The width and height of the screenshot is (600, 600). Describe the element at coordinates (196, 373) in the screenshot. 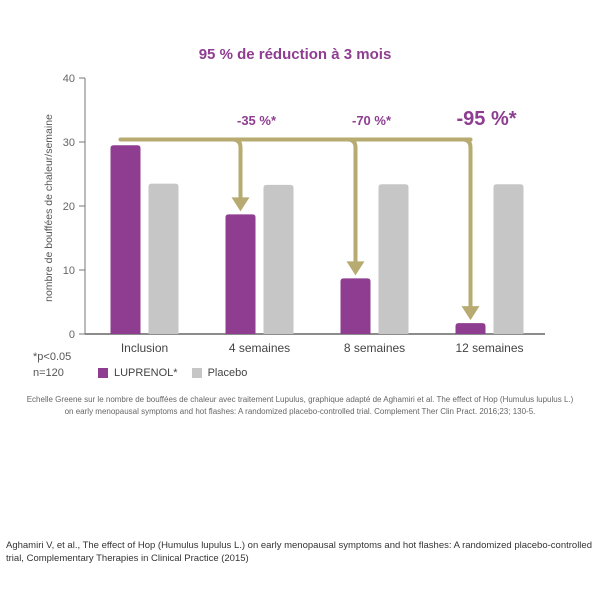

I see `legend-swatch-placebo` at that location.